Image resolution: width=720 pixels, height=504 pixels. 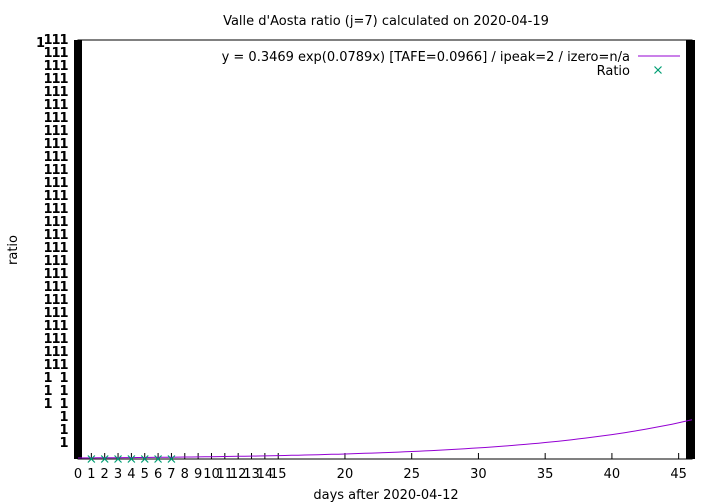 I want to click on y-tick-label-39: 1, so click(x=55, y=170).